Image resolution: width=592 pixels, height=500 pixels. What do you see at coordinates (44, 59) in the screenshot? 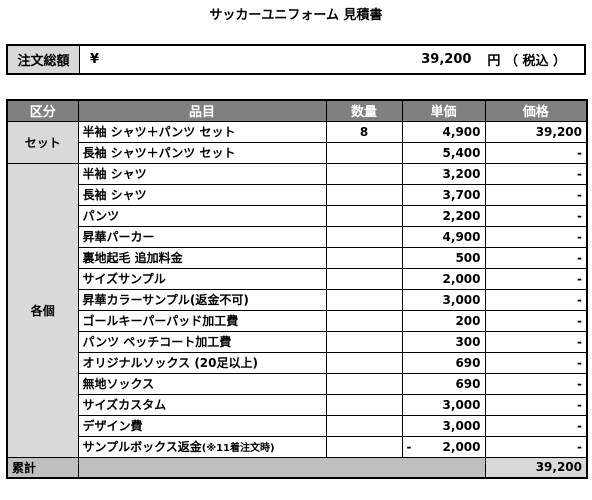
I see `order-total-label: 注文総額` at bounding box center [44, 59].